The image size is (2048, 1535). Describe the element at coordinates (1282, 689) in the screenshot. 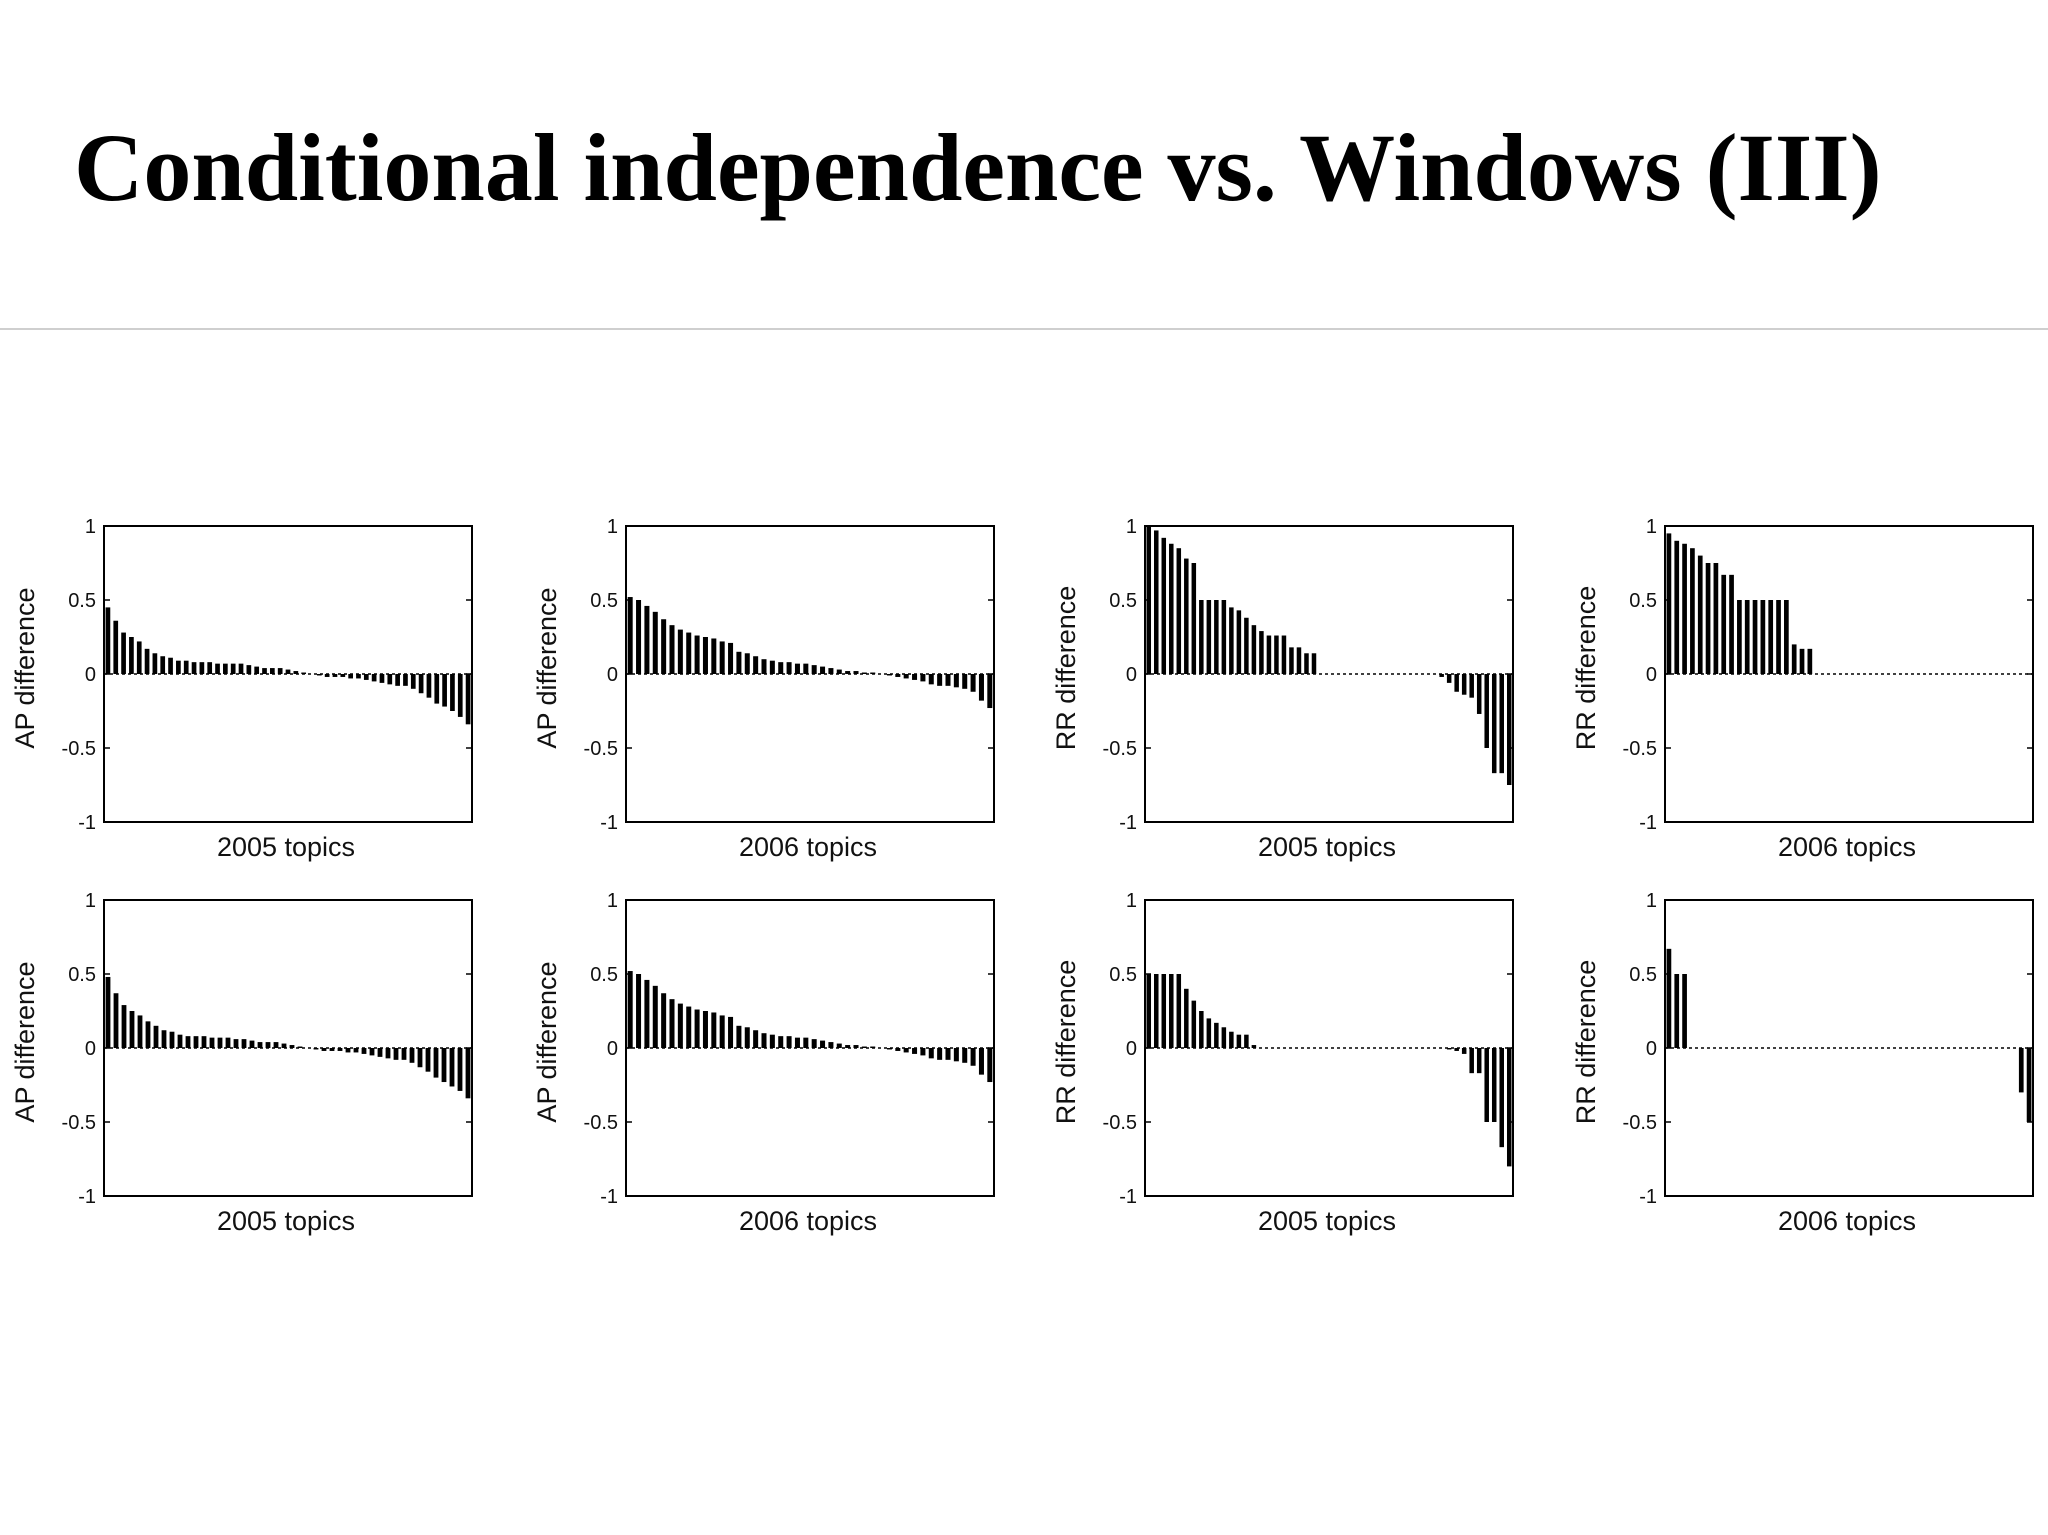

I see `bar-chart-3: 1 0.5 0 -0.5 -1 2005 topics RR difference` at that location.